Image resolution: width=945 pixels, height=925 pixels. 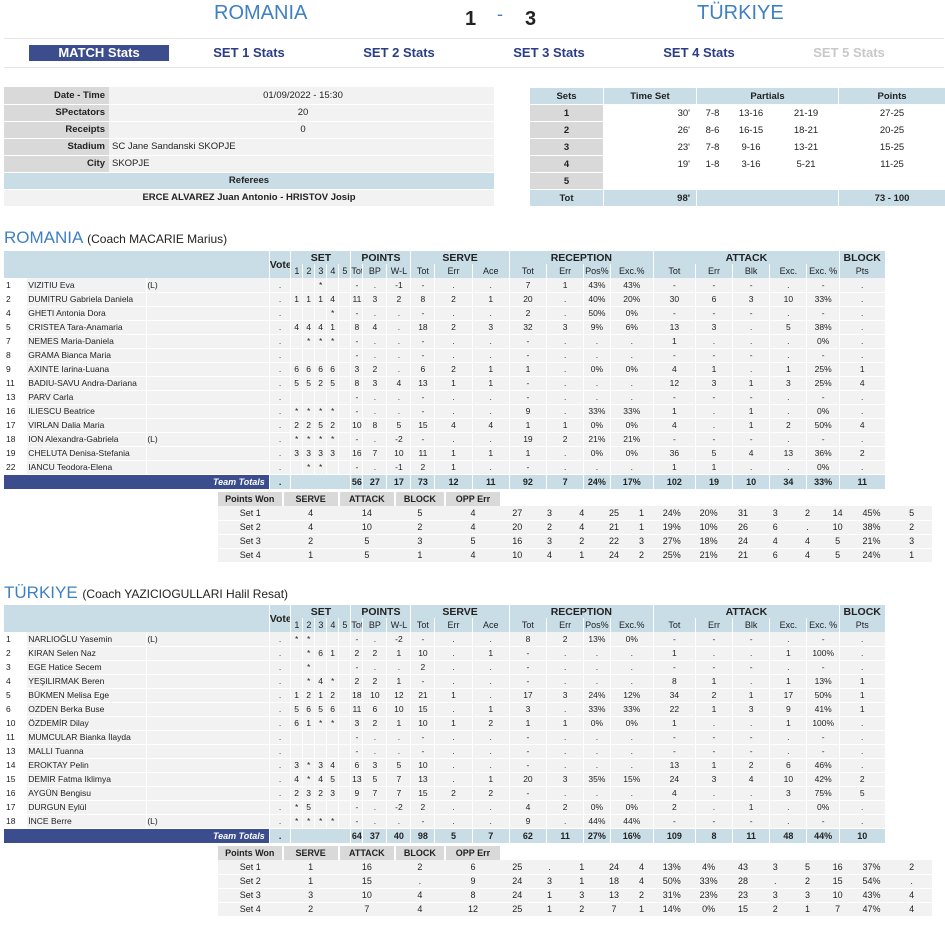 I want to click on stat-value: 12%, so click(x=632, y=695).